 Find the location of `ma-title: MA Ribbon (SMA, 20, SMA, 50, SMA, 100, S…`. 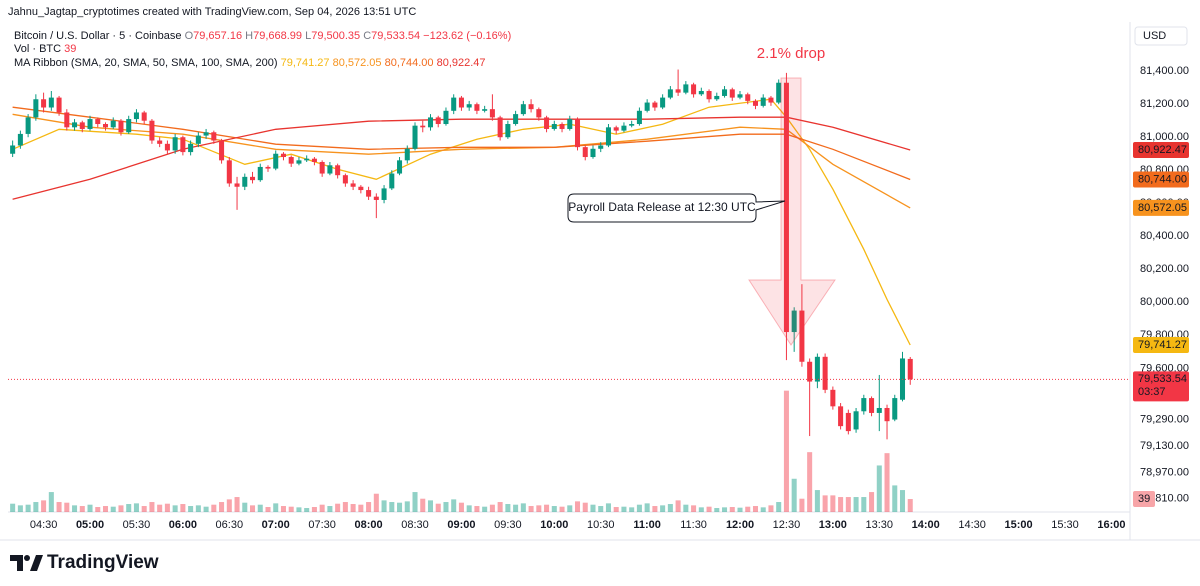

ma-title: MA Ribbon (SMA, 20, SMA, 50, SMA, 100, S… is located at coordinates (146, 63).